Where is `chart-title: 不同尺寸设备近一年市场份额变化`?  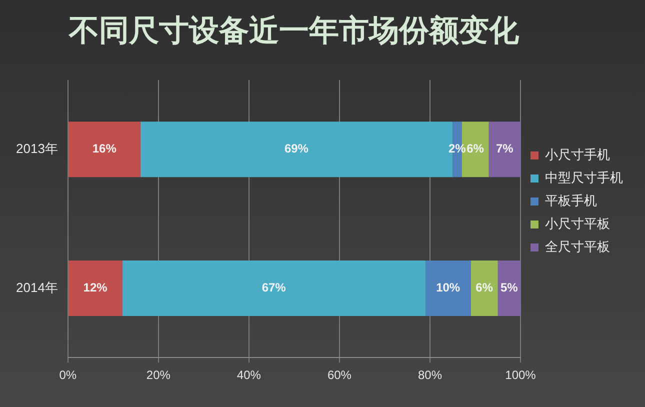
chart-title: 不同尺寸设备近一年市场份额变化 is located at coordinates (294, 30).